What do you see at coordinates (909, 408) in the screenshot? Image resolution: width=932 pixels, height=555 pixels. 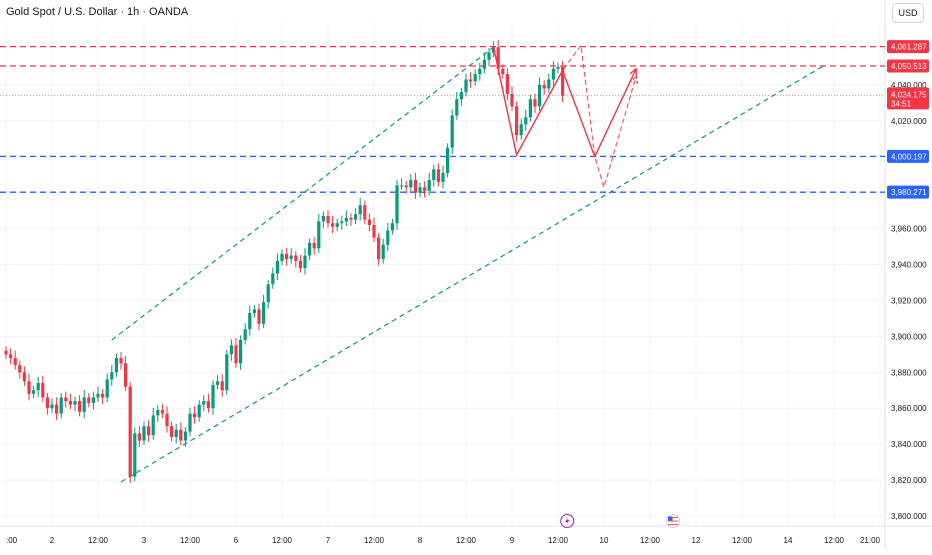 I see `y-tick-label: 3,860.000` at bounding box center [909, 408].